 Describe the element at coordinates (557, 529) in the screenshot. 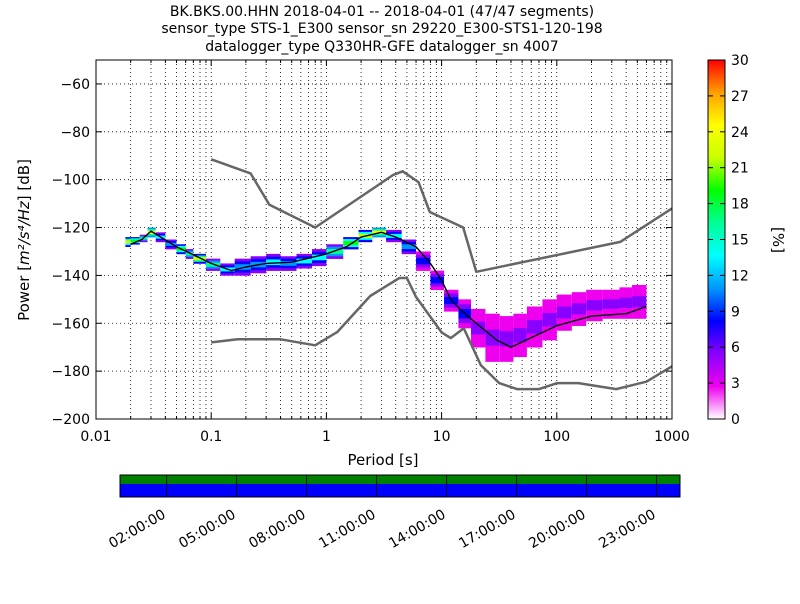

I see `timeline-tick-label: 20:00:00` at that location.